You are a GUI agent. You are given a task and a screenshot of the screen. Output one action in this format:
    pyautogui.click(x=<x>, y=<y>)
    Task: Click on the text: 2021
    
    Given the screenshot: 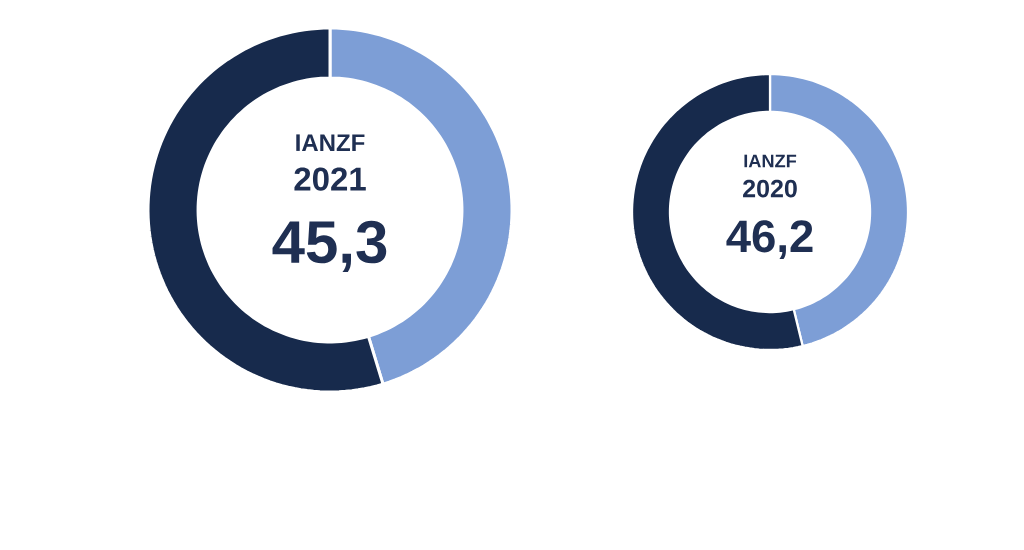 What is the action you would take?
    pyautogui.click(x=330, y=179)
    